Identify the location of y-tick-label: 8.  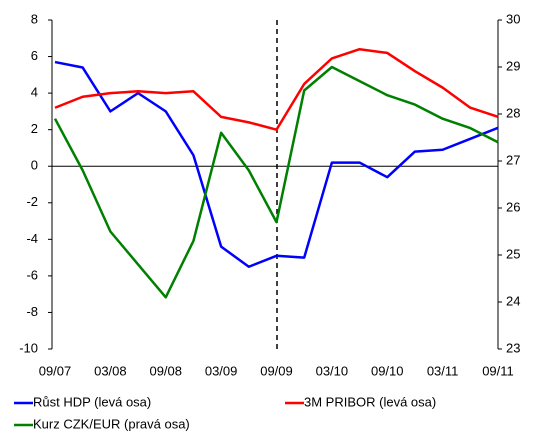
(34, 18).